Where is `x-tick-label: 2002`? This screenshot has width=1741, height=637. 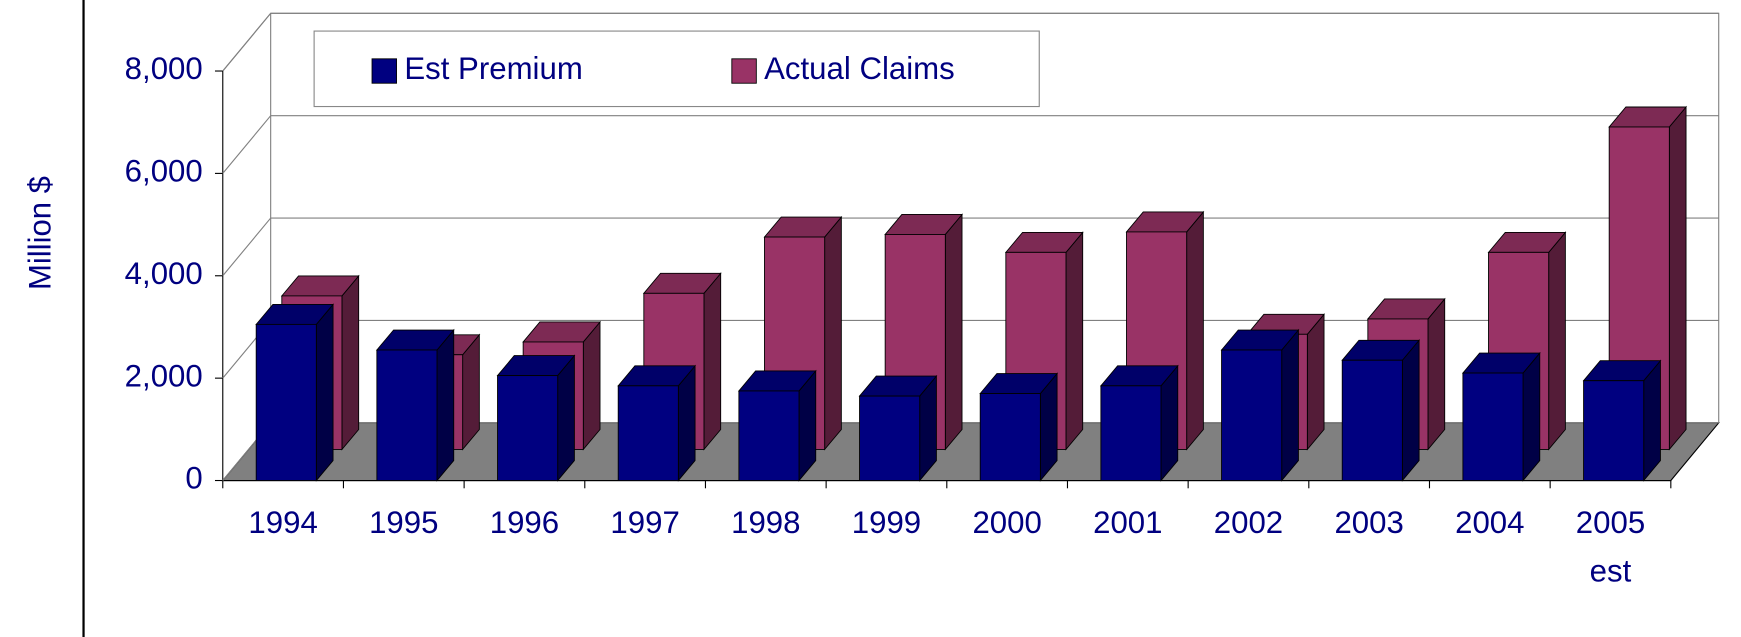
x-tick-label: 2002 is located at coordinates (1248, 522).